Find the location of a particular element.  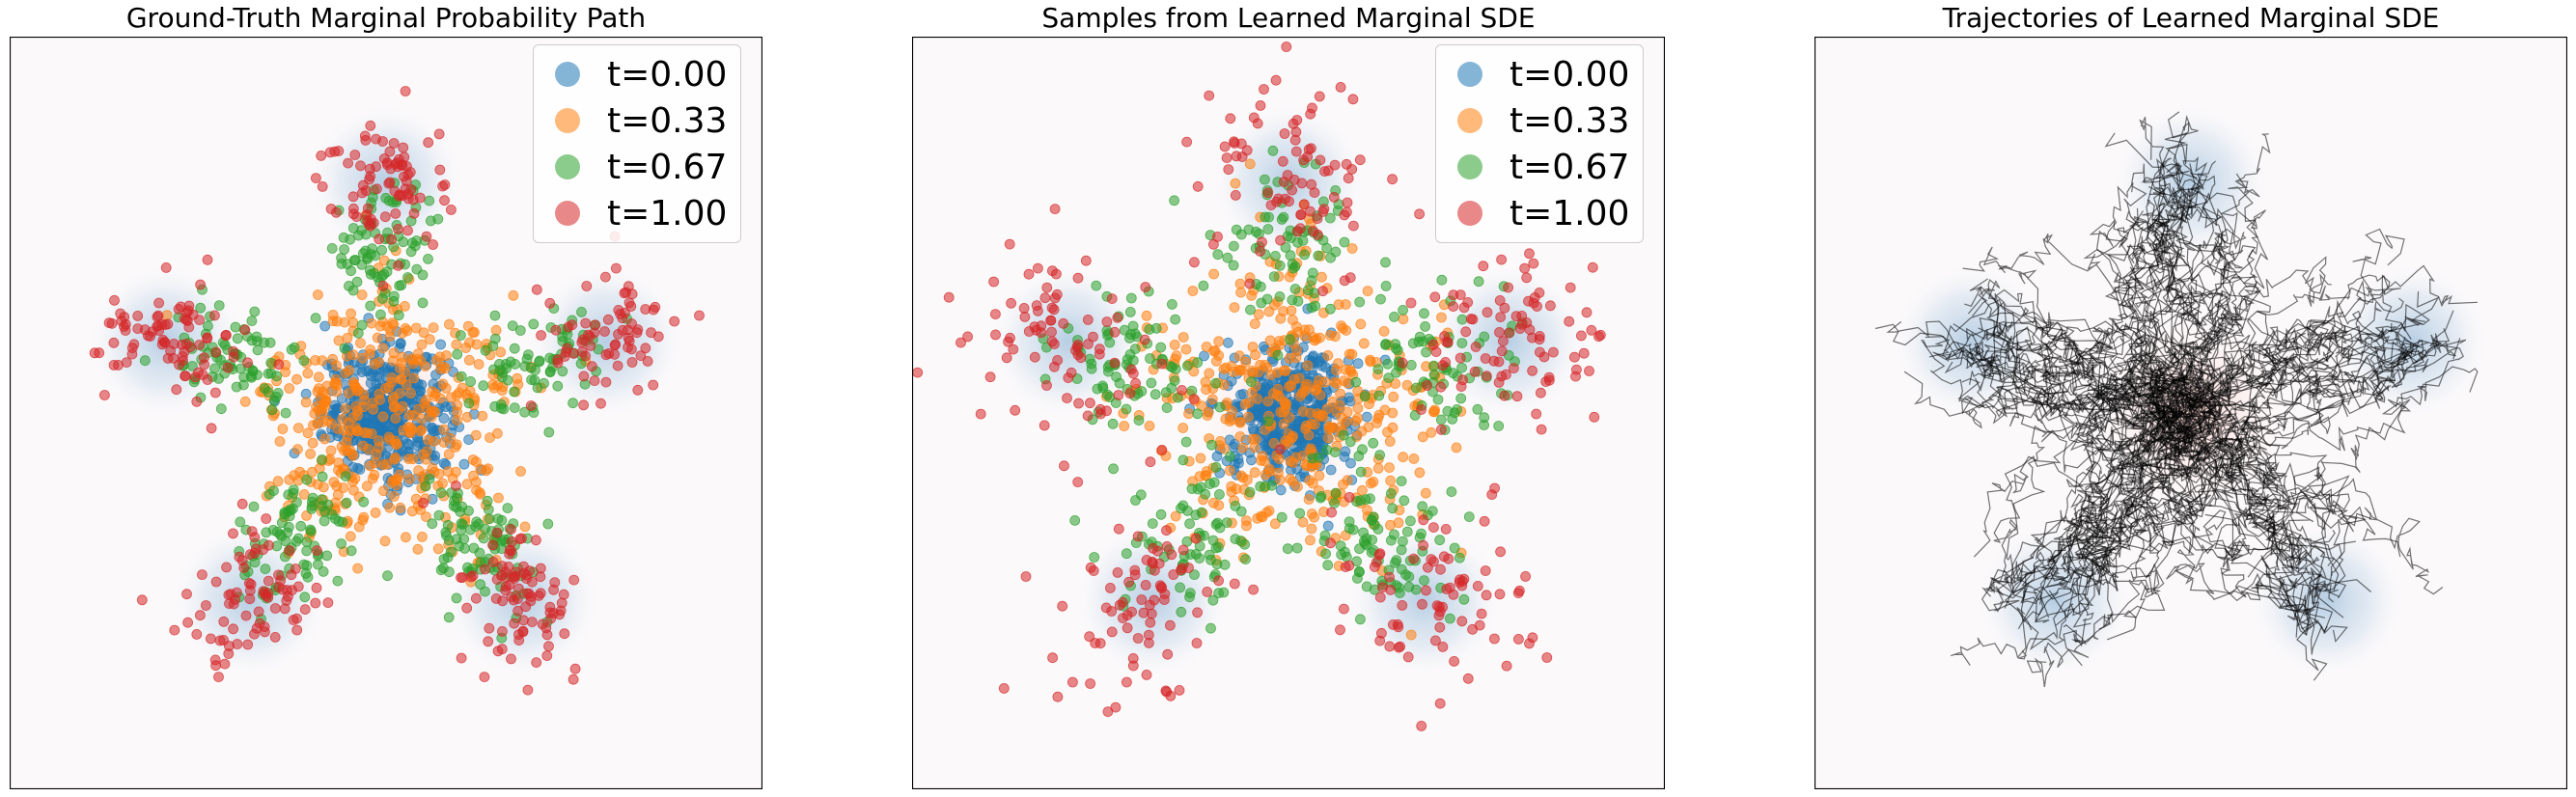

chart-title: Samples from Learned Marginal SDE is located at coordinates (1288, 18).